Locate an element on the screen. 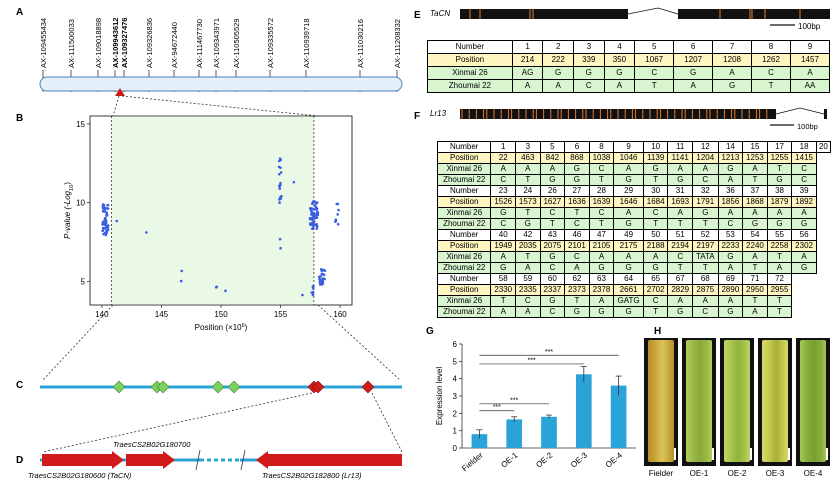 The width and height of the screenshot is (839, 496). table-cell: 52 is located at coordinates (705, 235).